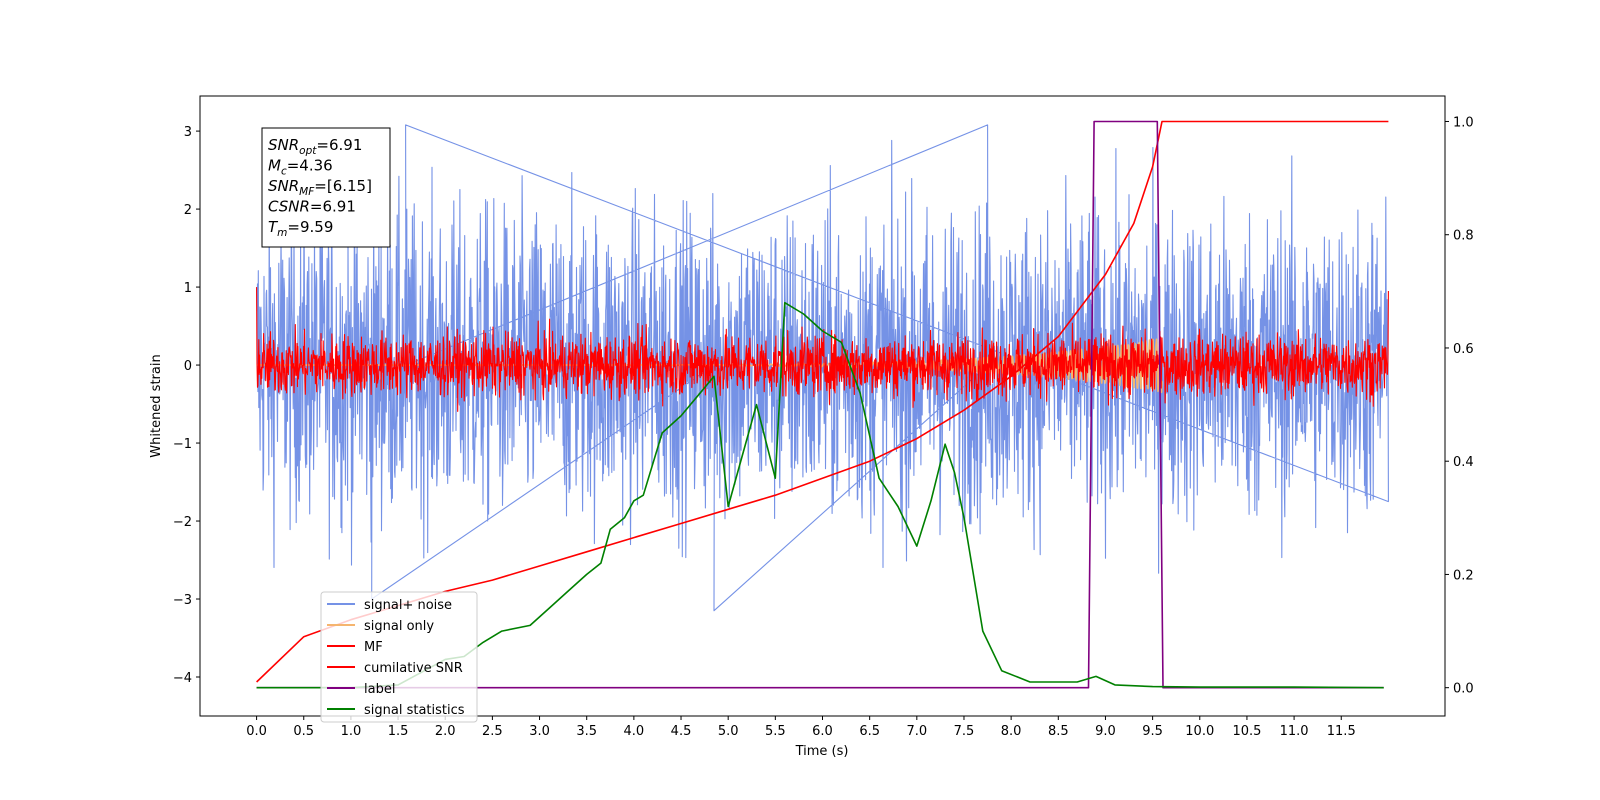  I want to click on x-tick-label: 2.0, so click(445, 731).